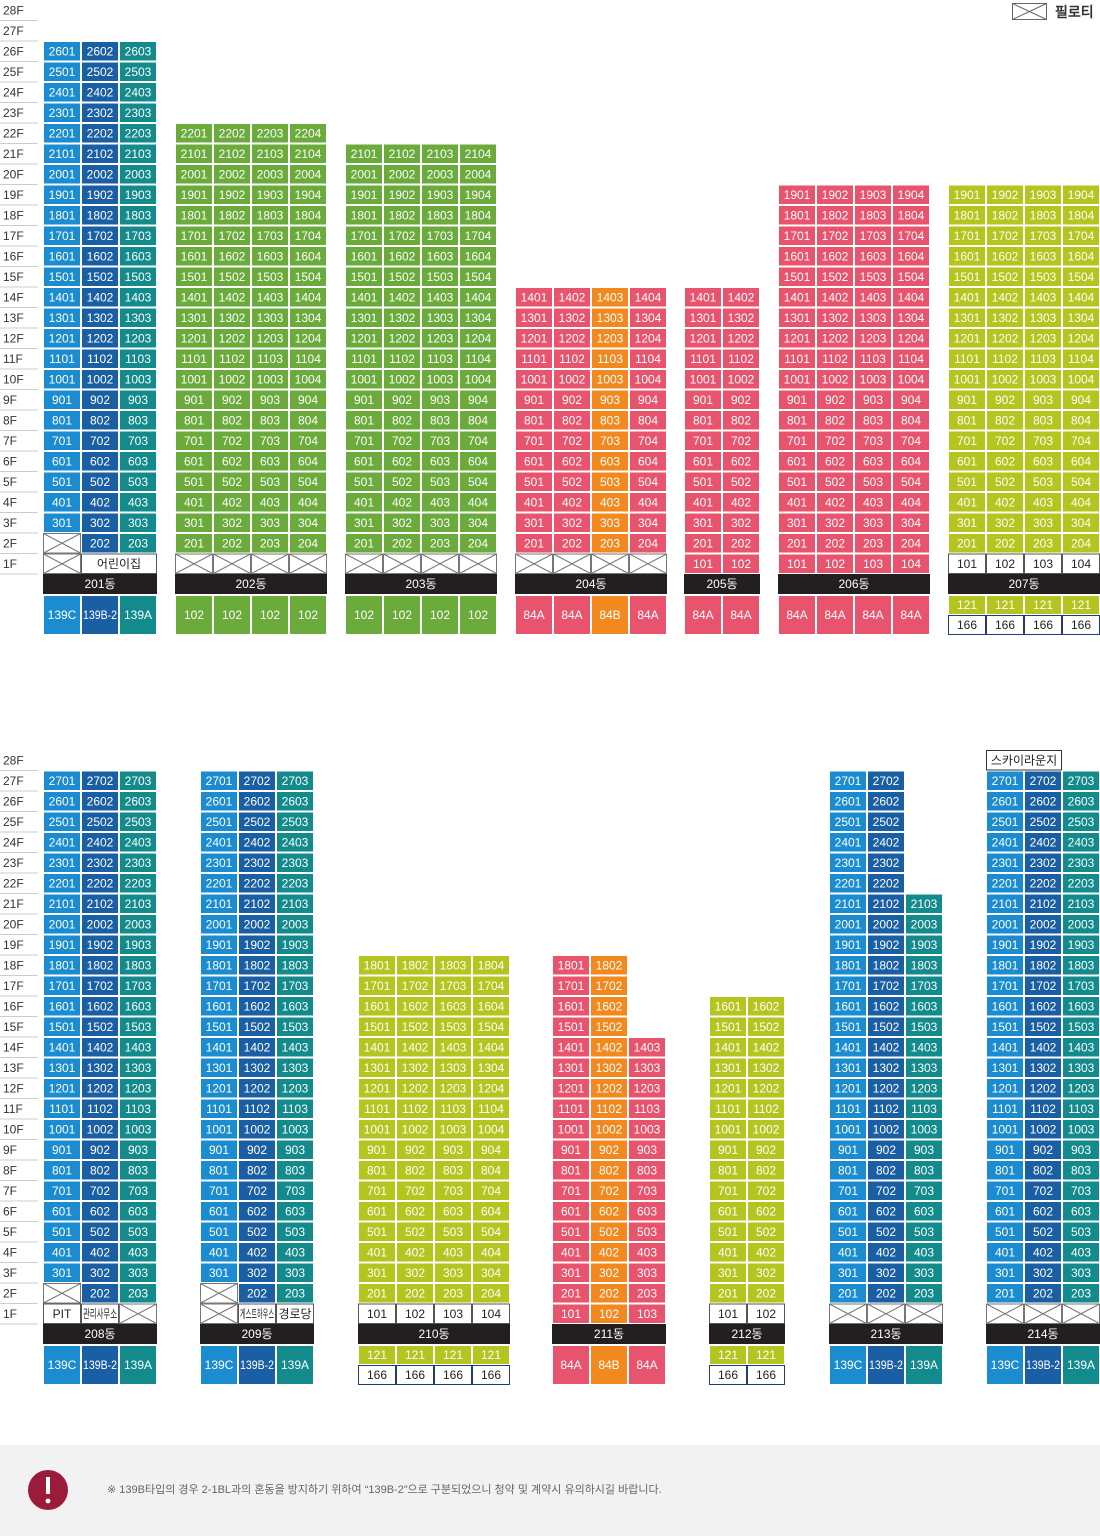  Describe the element at coordinates (415, 1150) in the screenshot. I see `unit-label: 902` at that location.